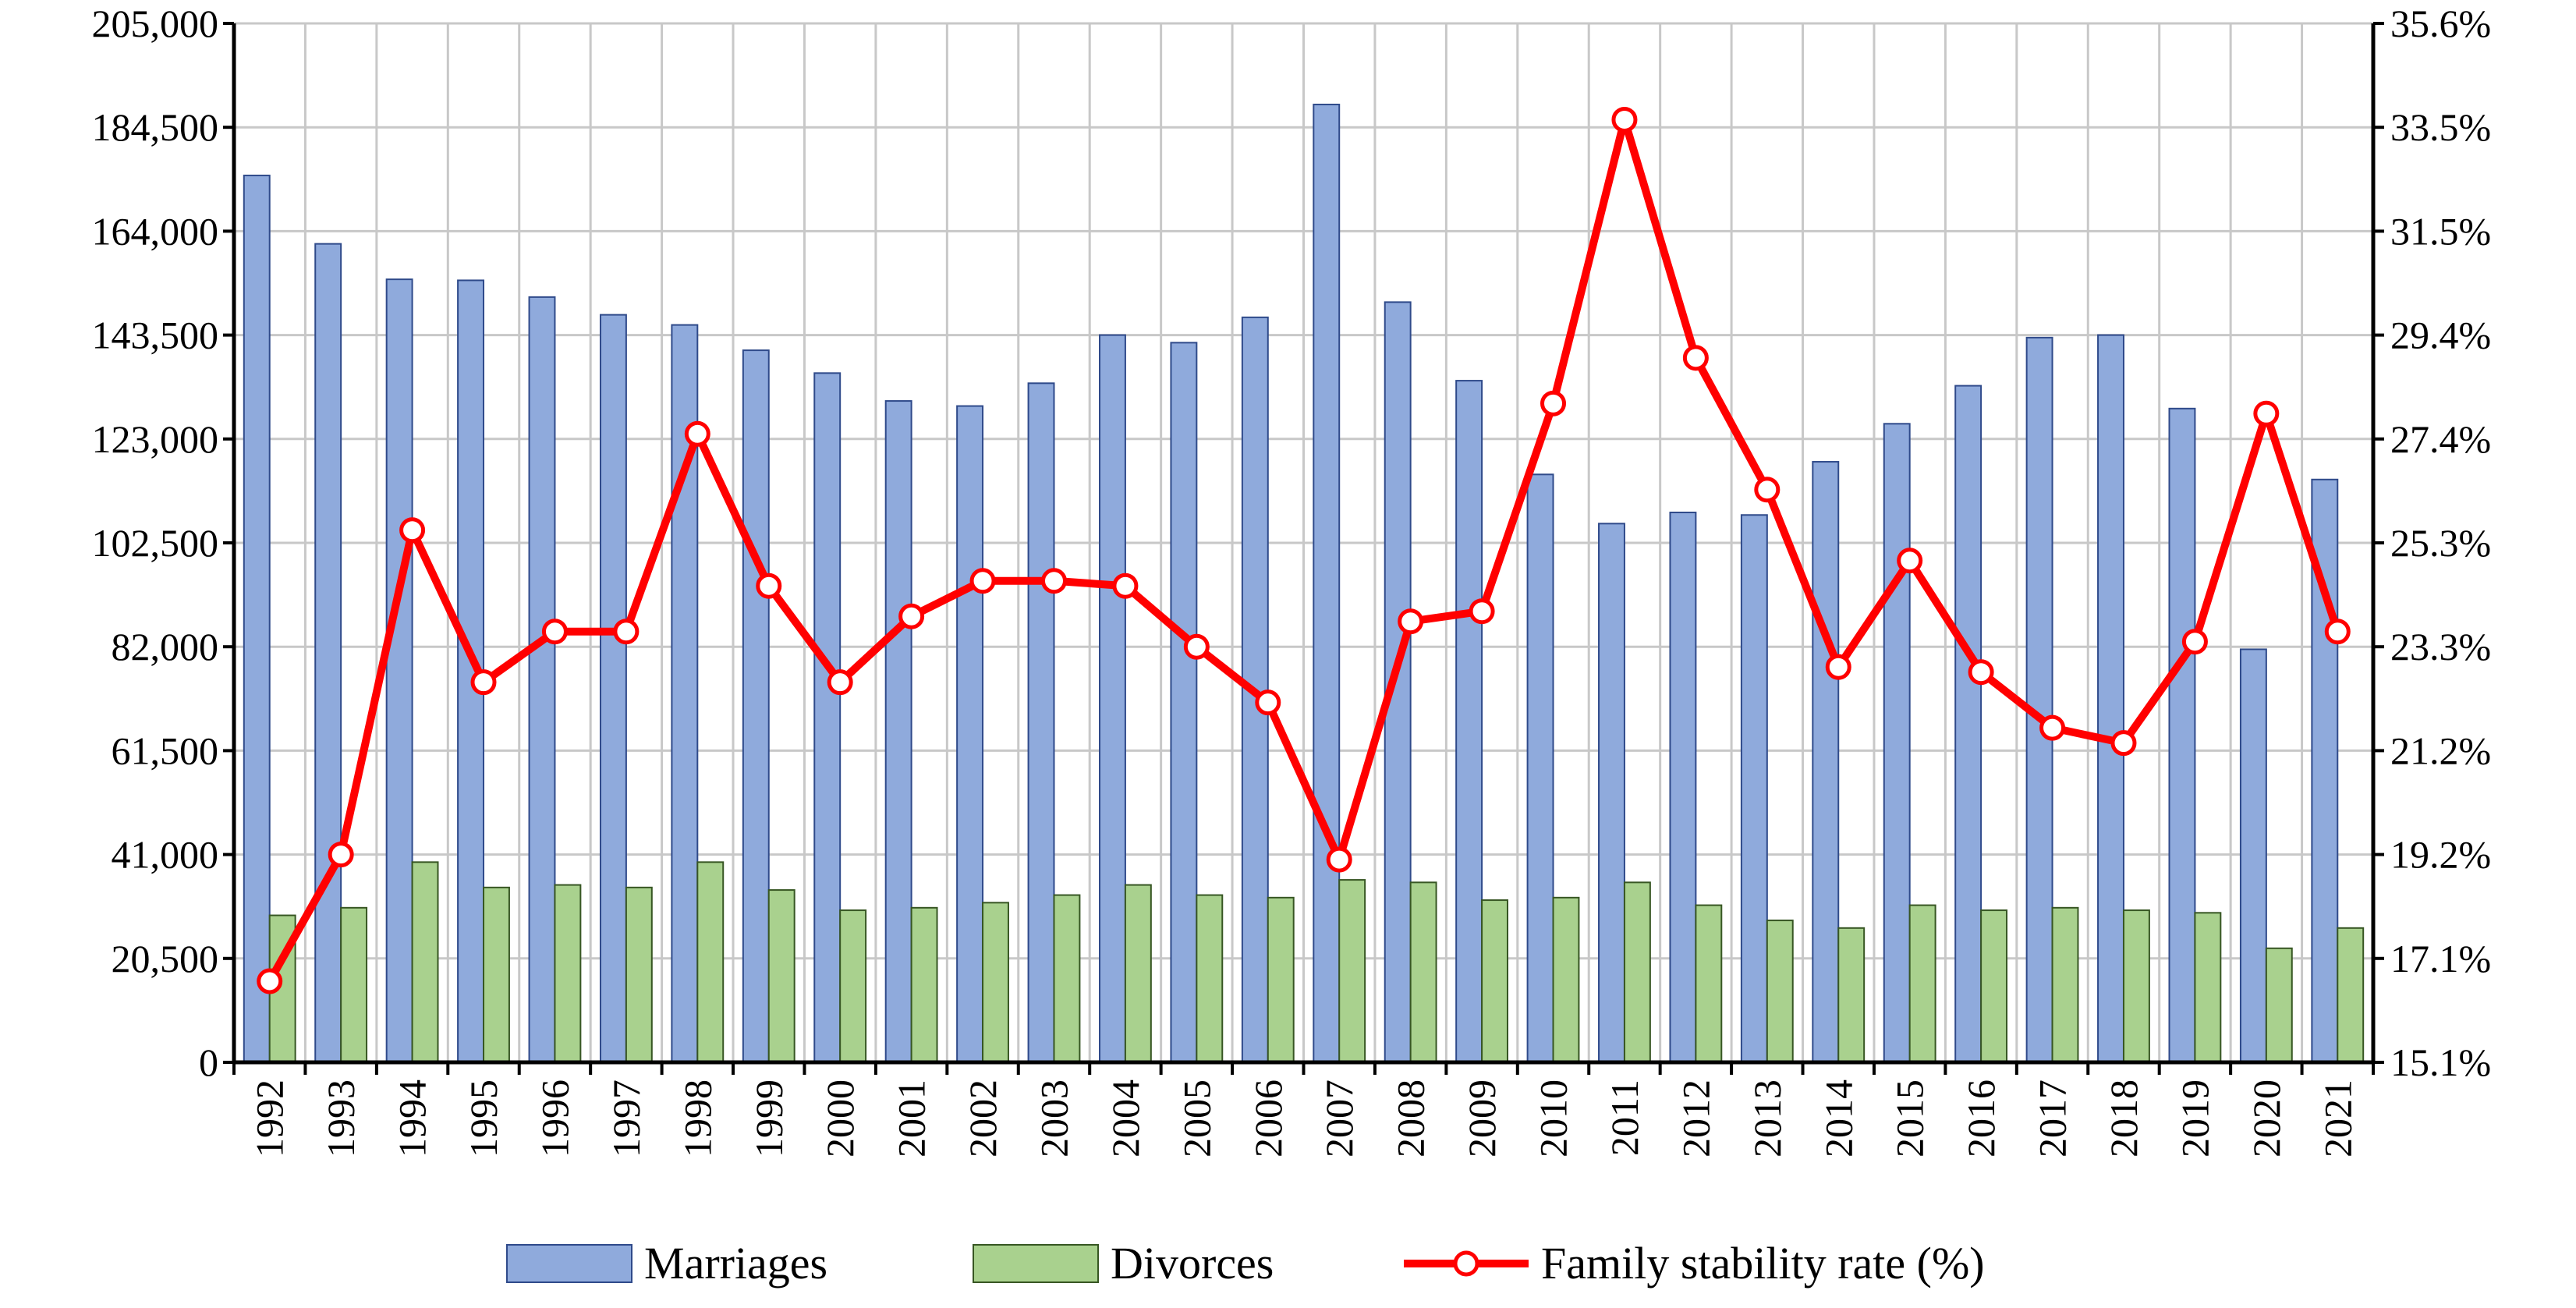 The height and width of the screenshot is (1308, 2576). Describe the element at coordinates (1838, 1118) in the screenshot. I see `x-tick-label: 2014` at that location.